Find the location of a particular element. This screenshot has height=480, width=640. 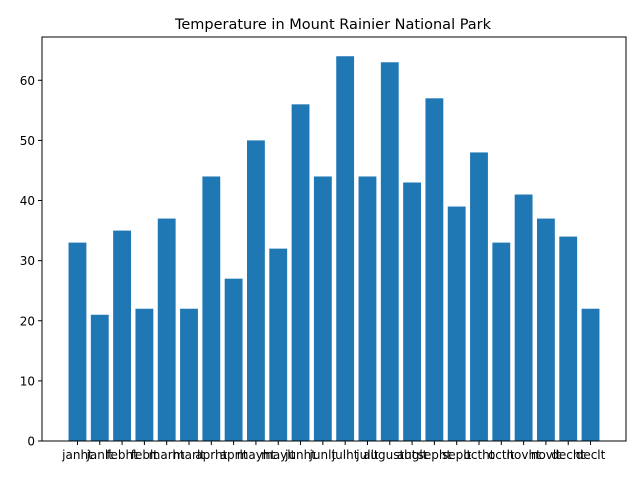

bar-aprlt is located at coordinates (233, 359).